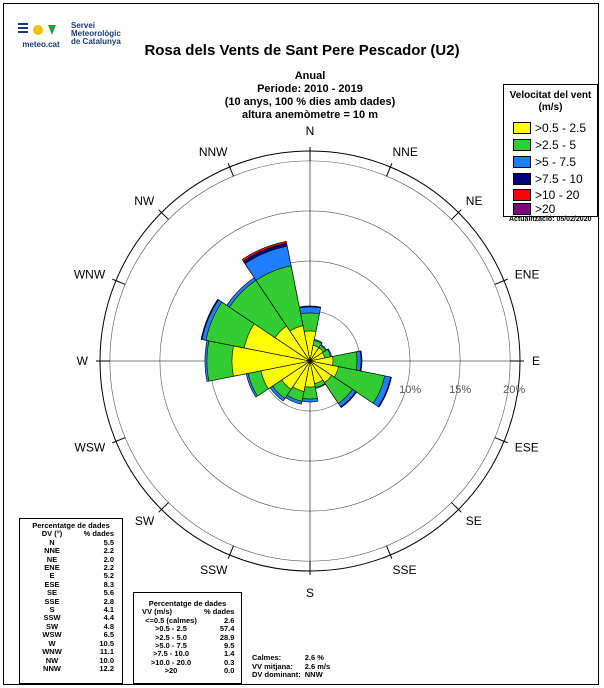 Image resolution: width=604 pixels, height=688 pixels. What do you see at coordinates (41, 36) in the screenshot?
I see `meteocat-logo-icon: meteo.cat` at bounding box center [41, 36].